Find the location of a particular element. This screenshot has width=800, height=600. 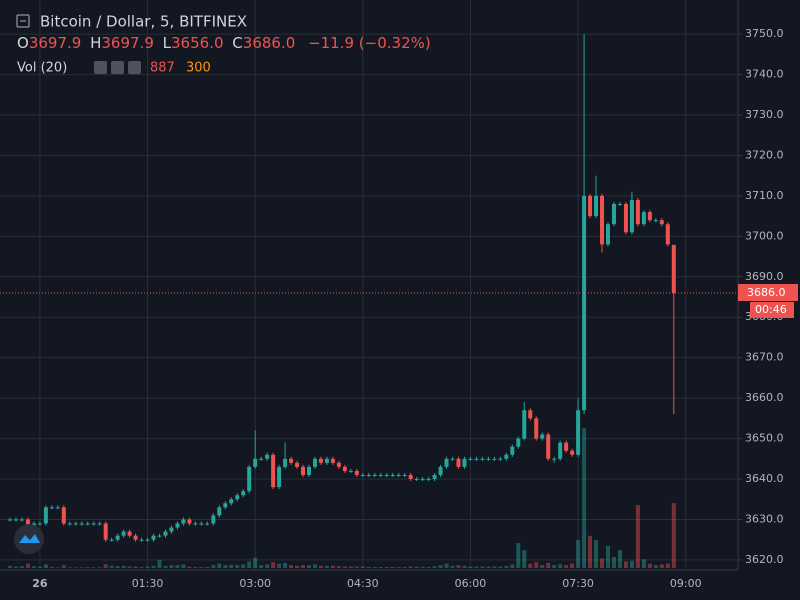

y-tick-label: 3690.0 is located at coordinates (764, 276).